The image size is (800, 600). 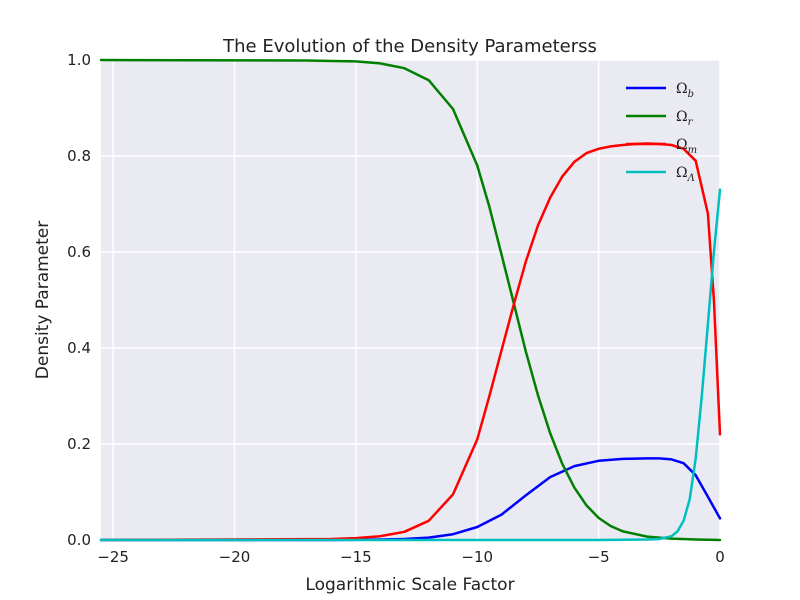 I want to click on x-axis-label: Logarithmic Scale Factor, so click(x=409, y=585).